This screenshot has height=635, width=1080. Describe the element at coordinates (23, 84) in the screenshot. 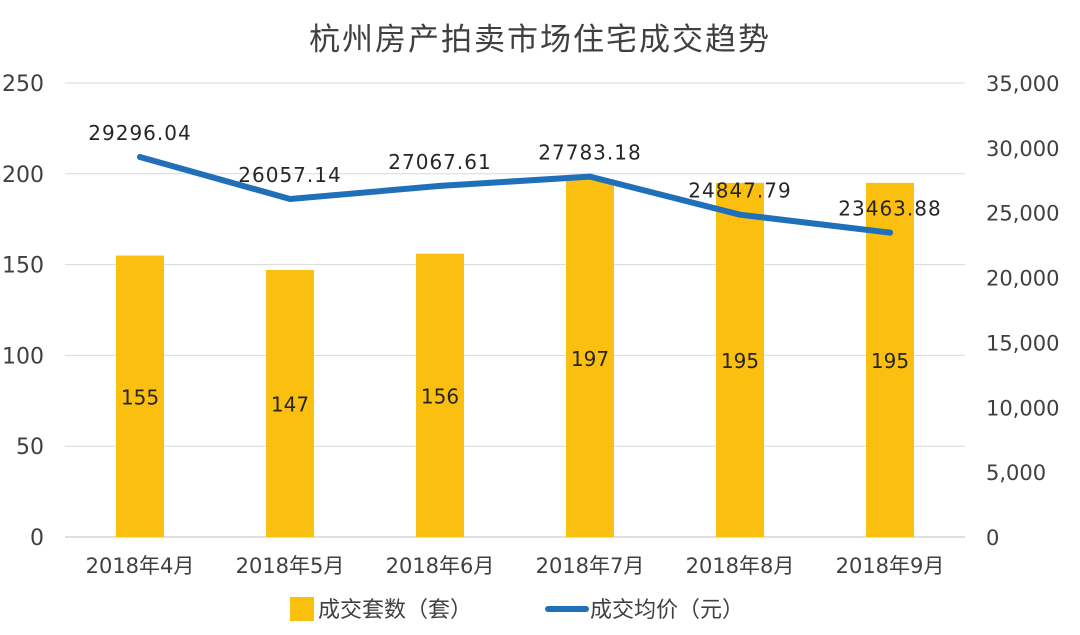

I see `y-left-tick-label: 250` at that location.